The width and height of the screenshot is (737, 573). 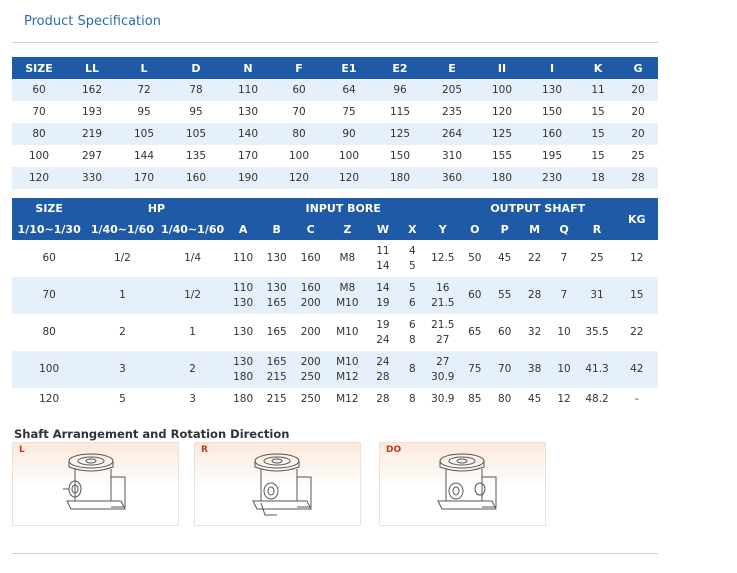 I want to click on table-cell: 15, so click(x=636, y=295).